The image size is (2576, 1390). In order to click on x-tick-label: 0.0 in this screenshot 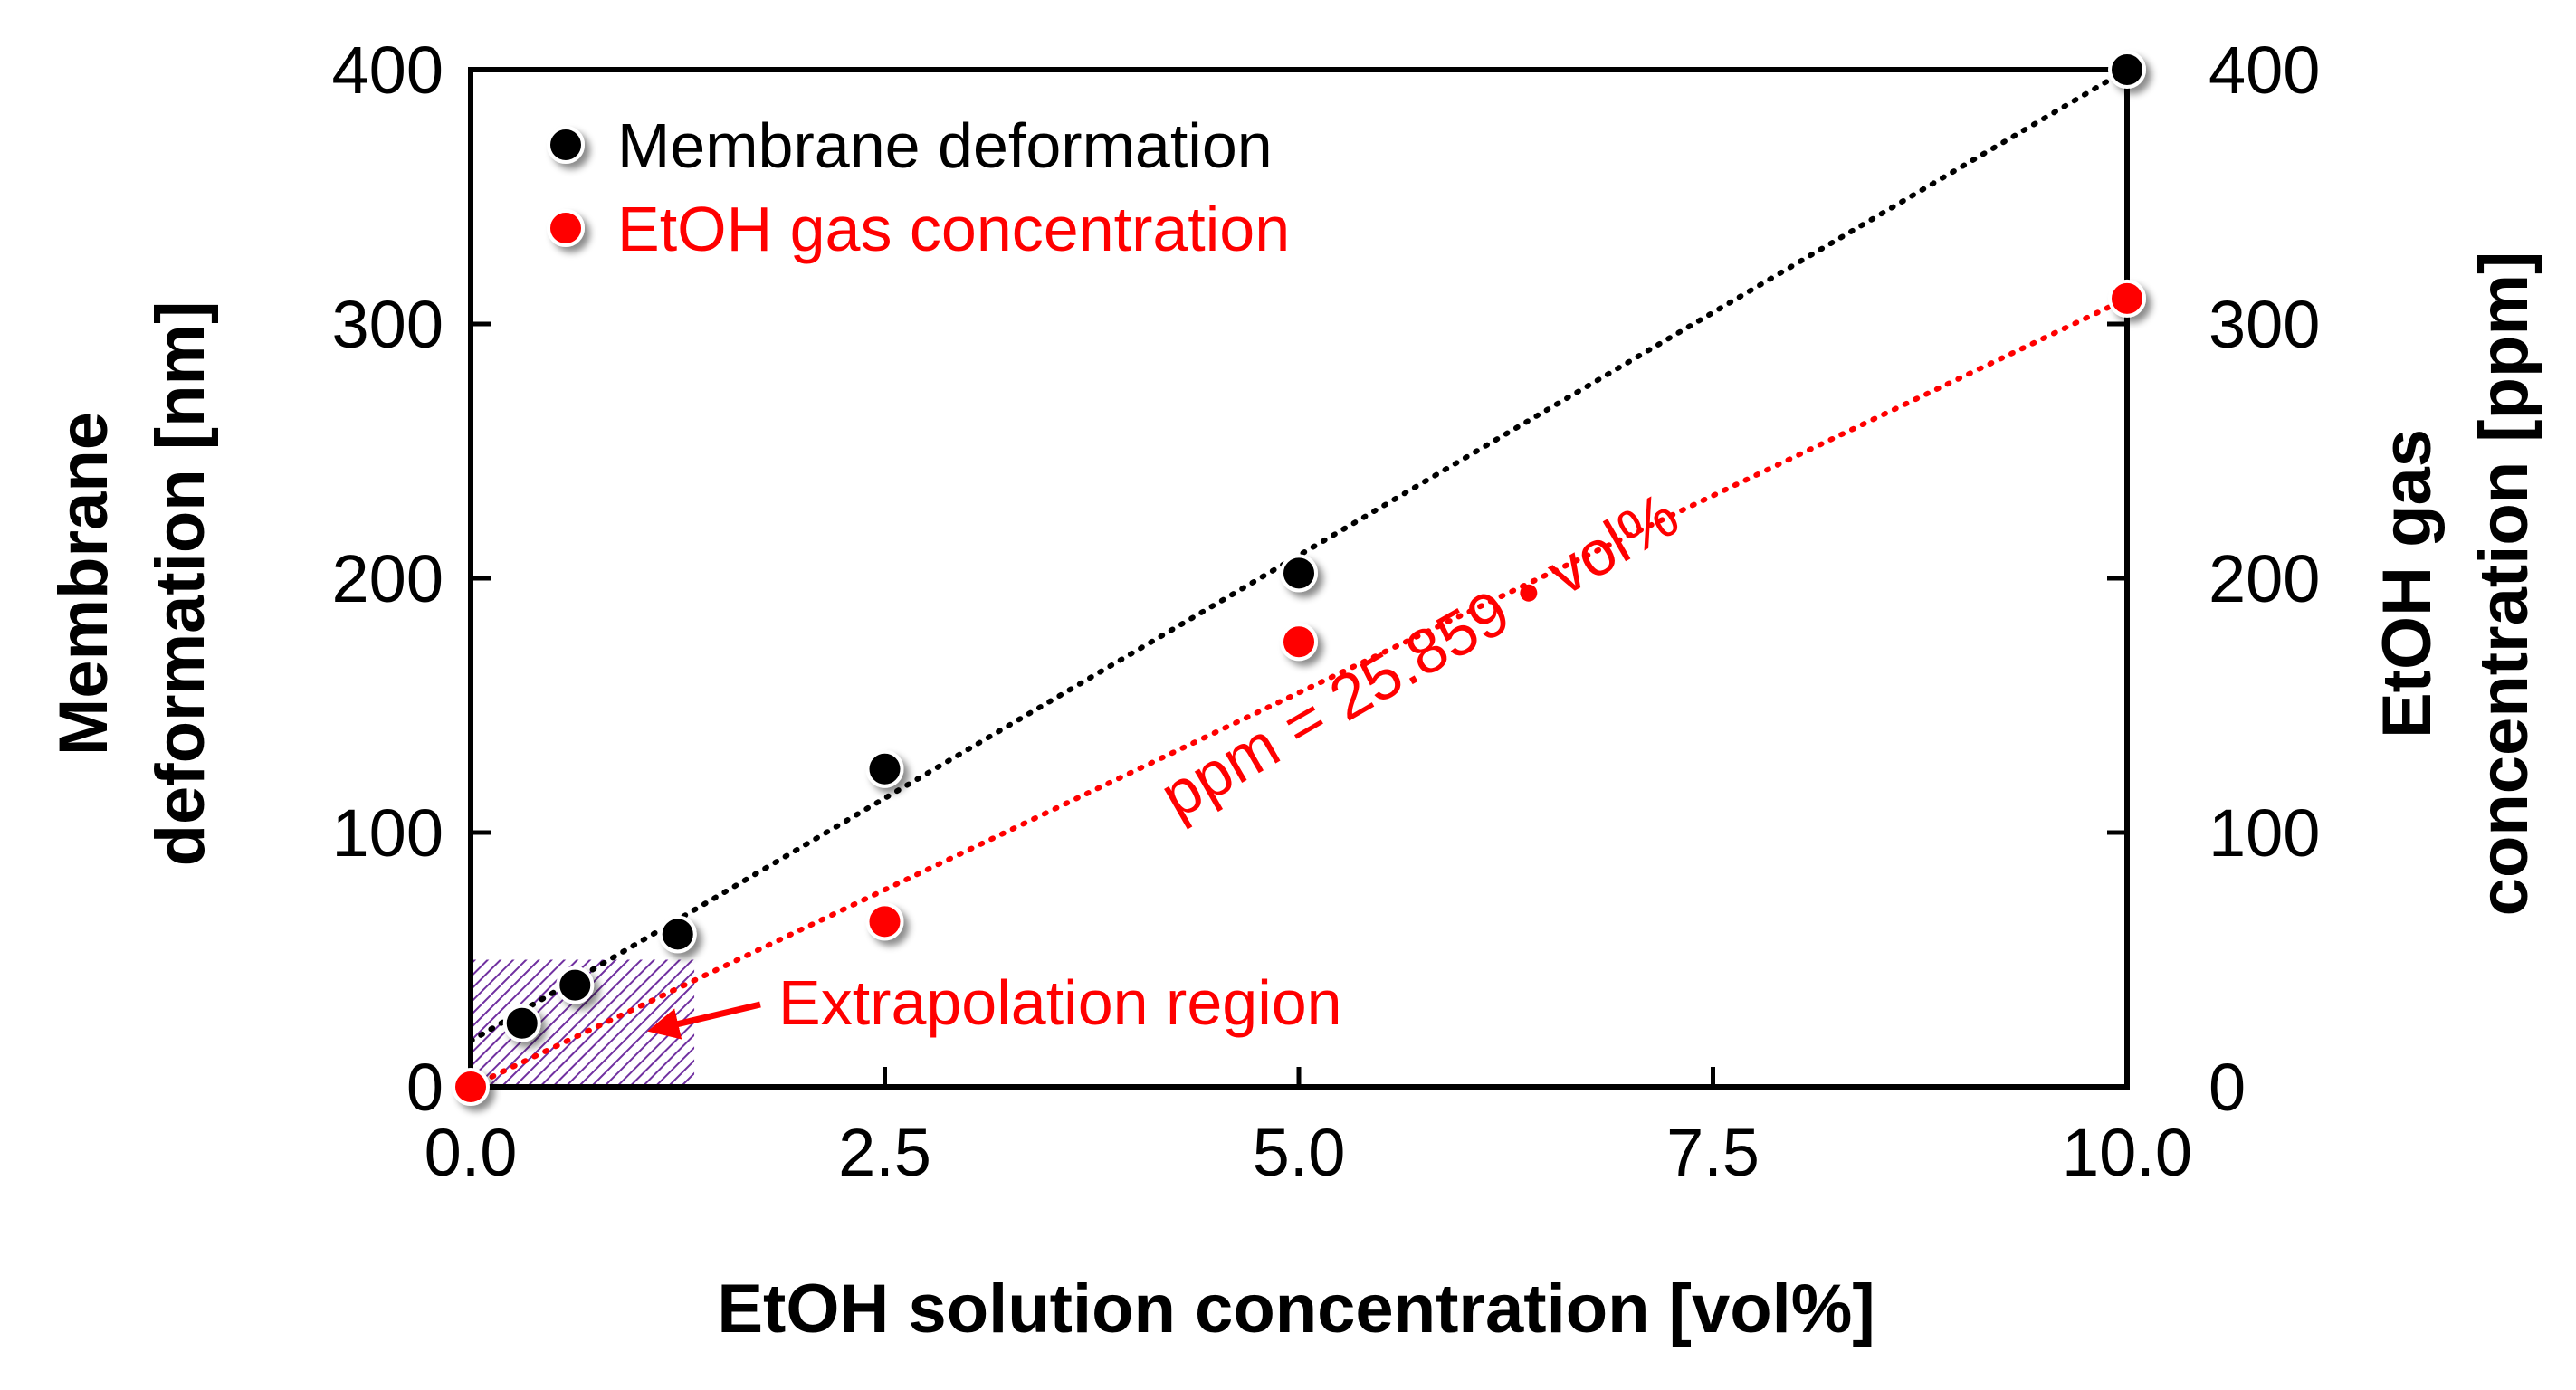, I will do `click(471, 1152)`.